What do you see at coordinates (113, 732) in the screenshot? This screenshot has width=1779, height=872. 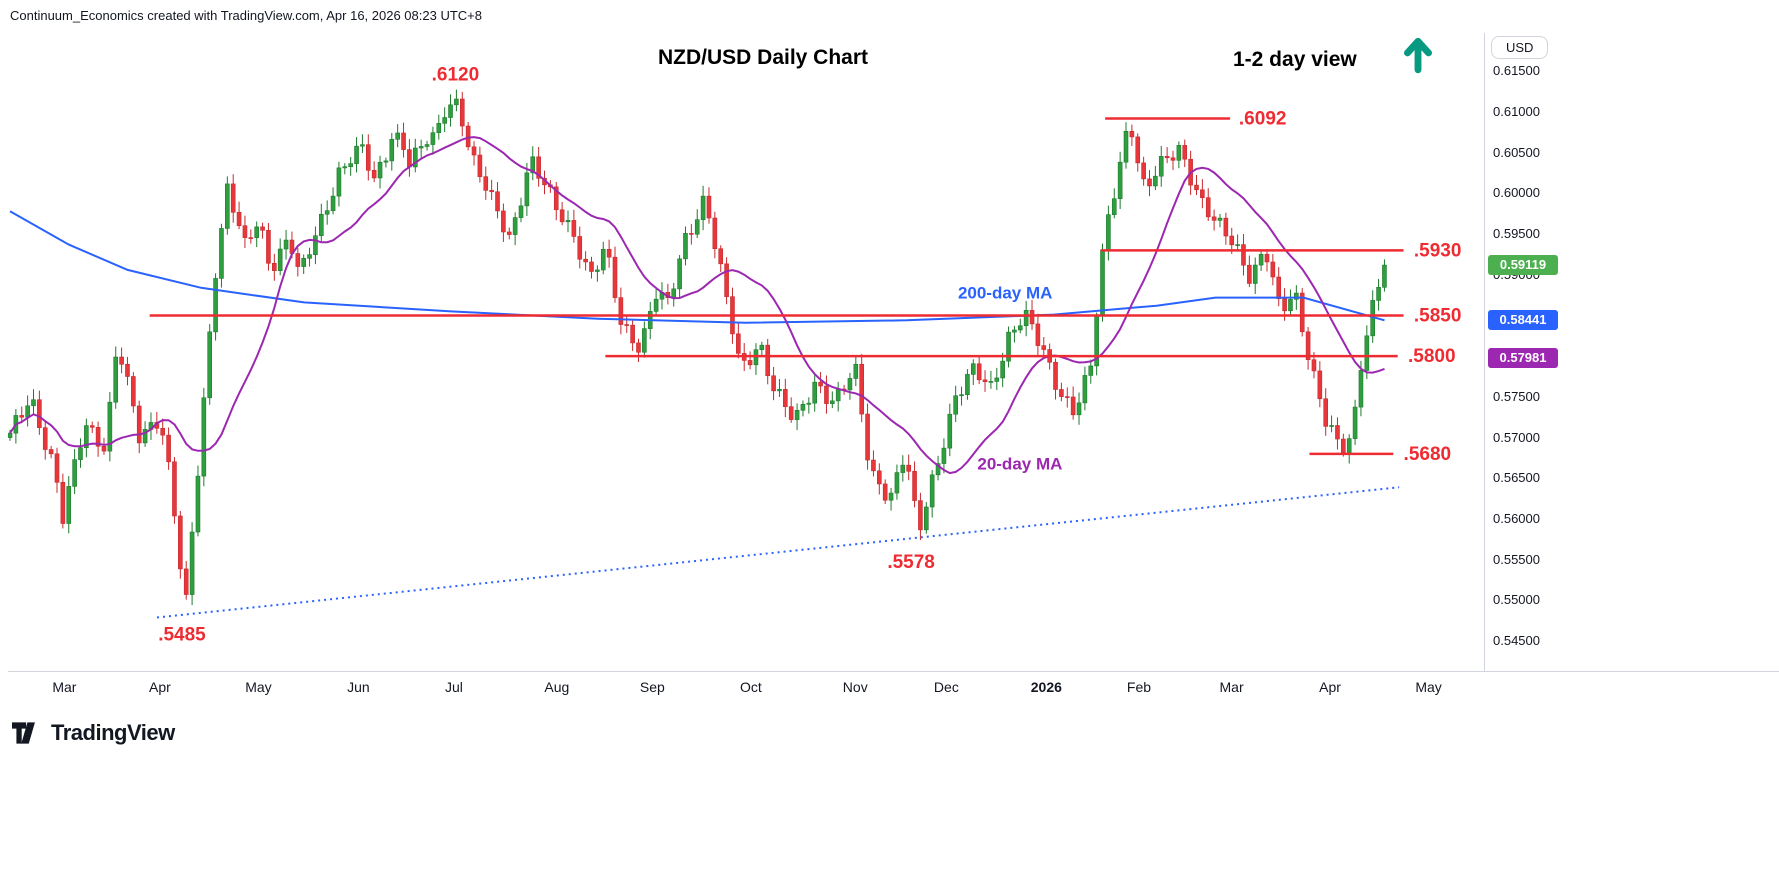 I see `tradingview-wordmark: TradingView` at bounding box center [113, 732].